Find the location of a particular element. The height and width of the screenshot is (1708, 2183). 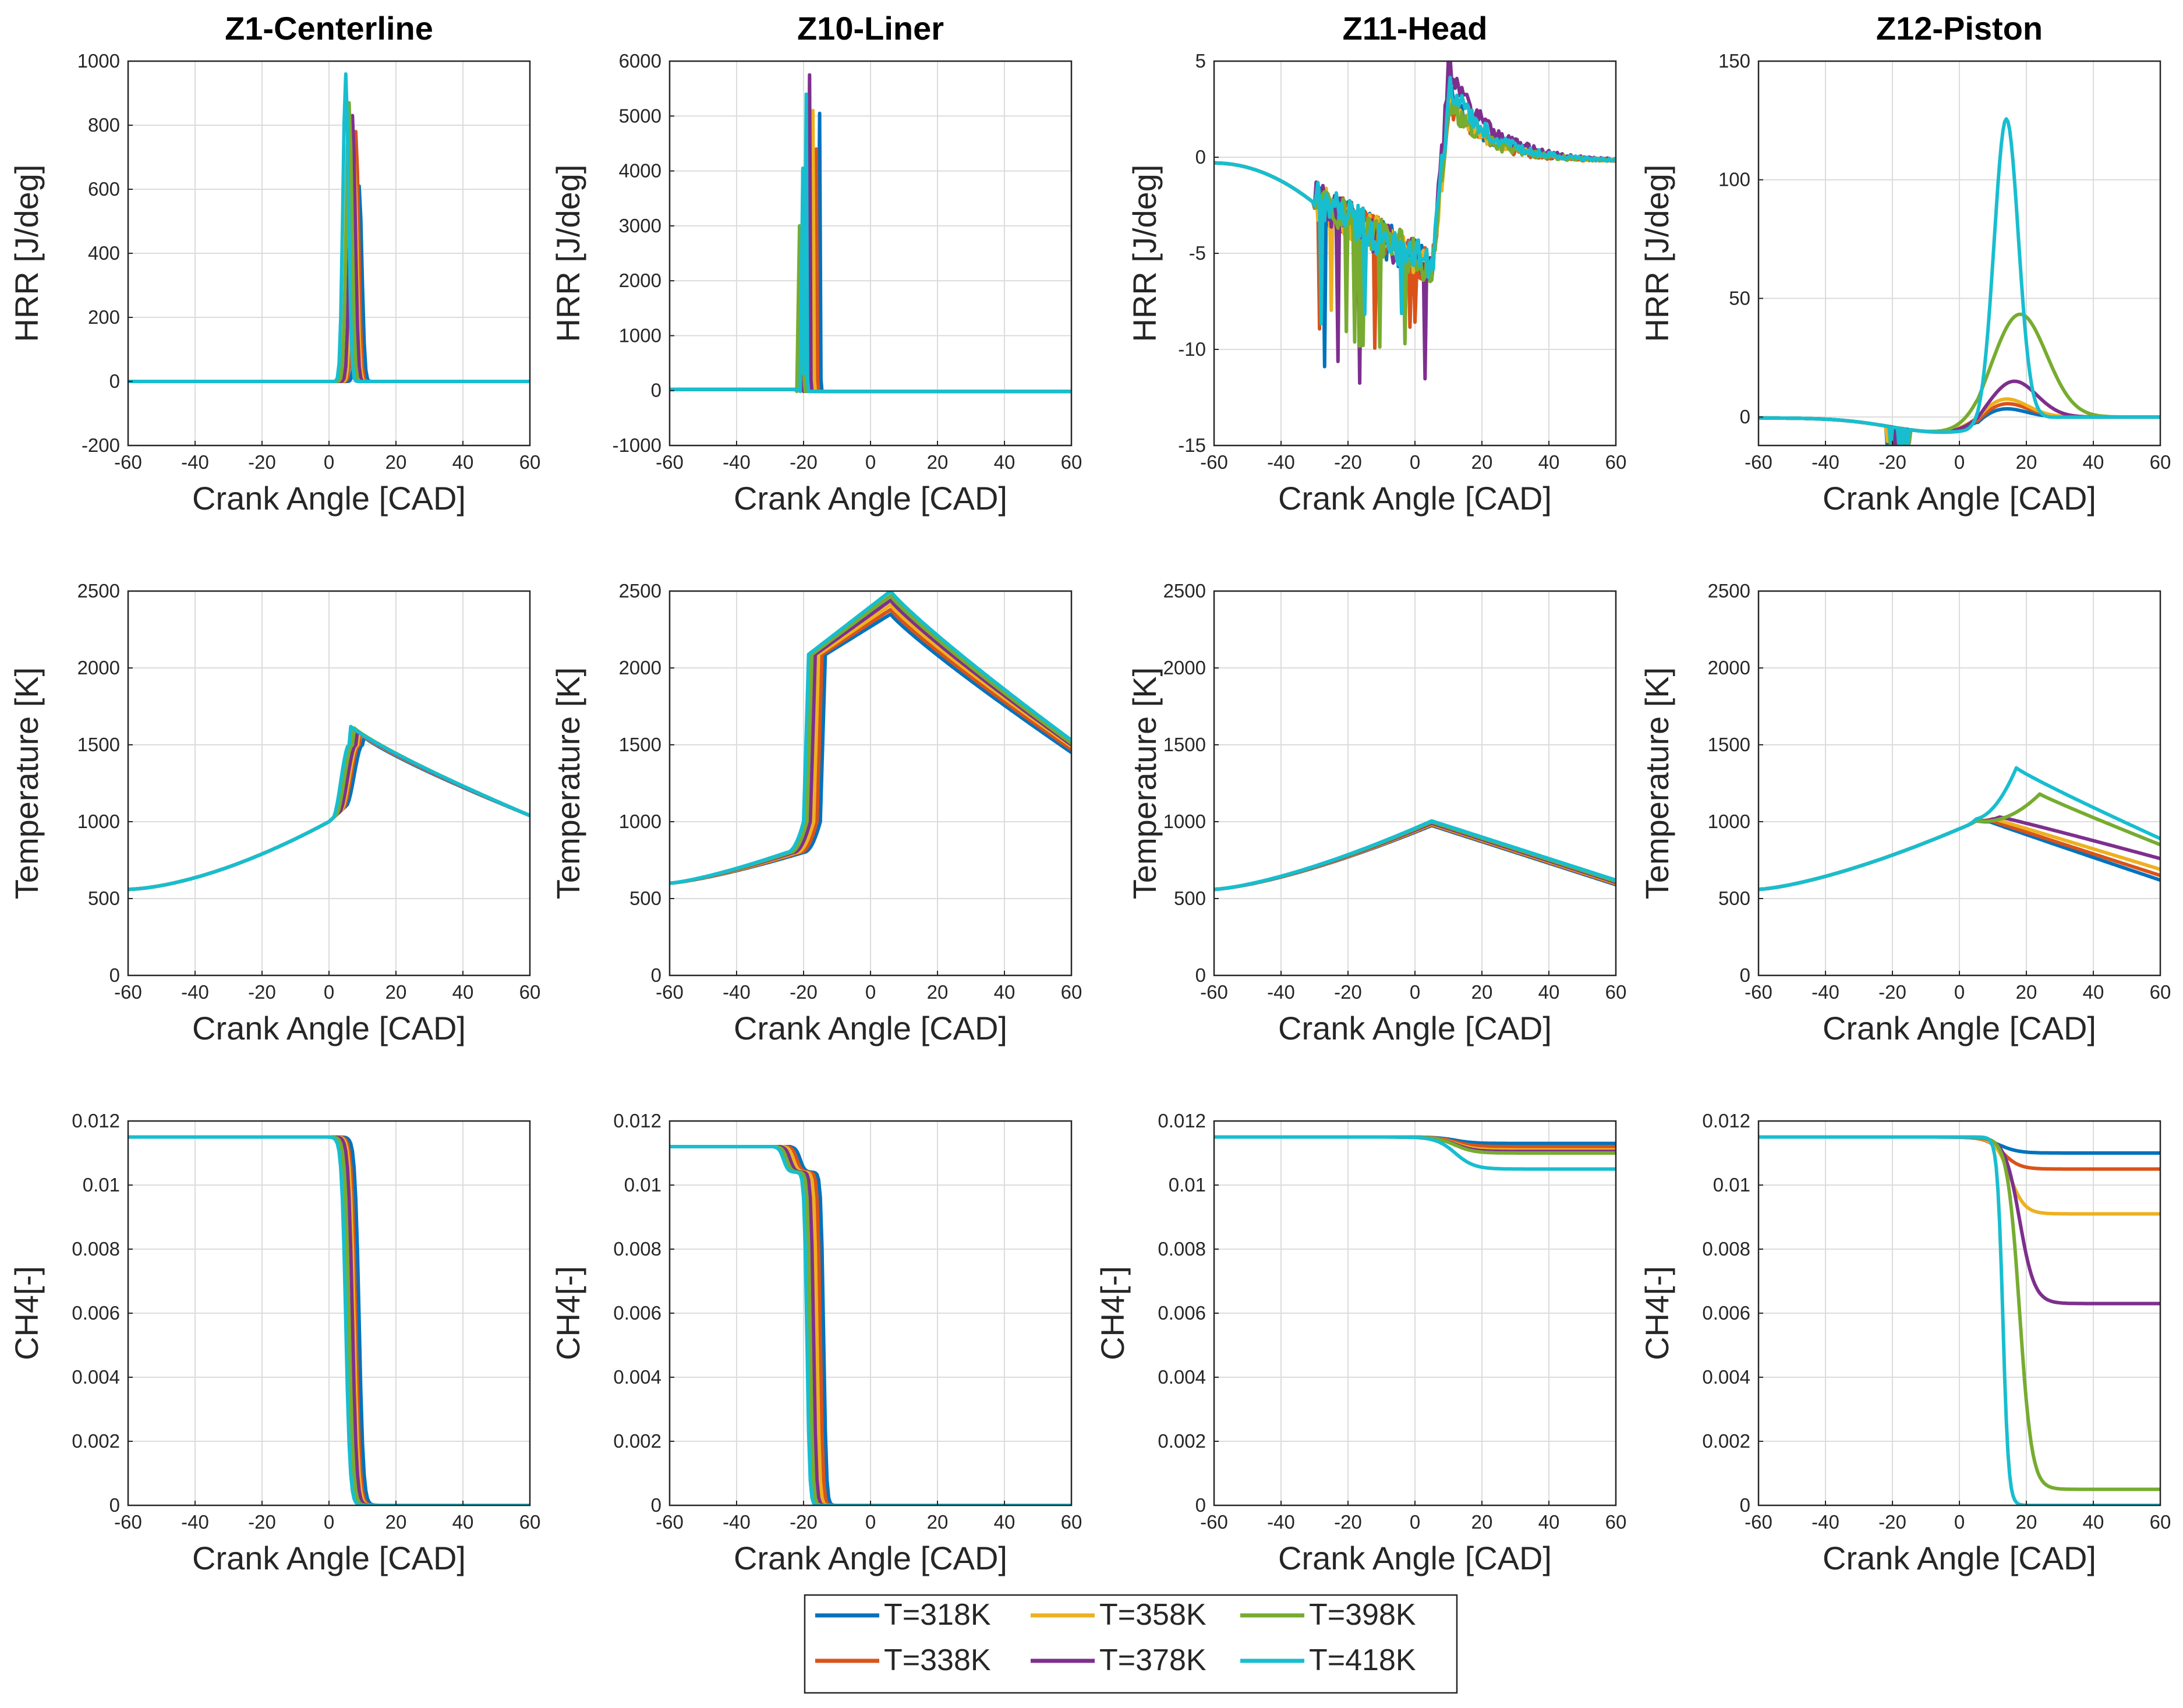

y-tick-label: -5 is located at coordinates (1197, 253).